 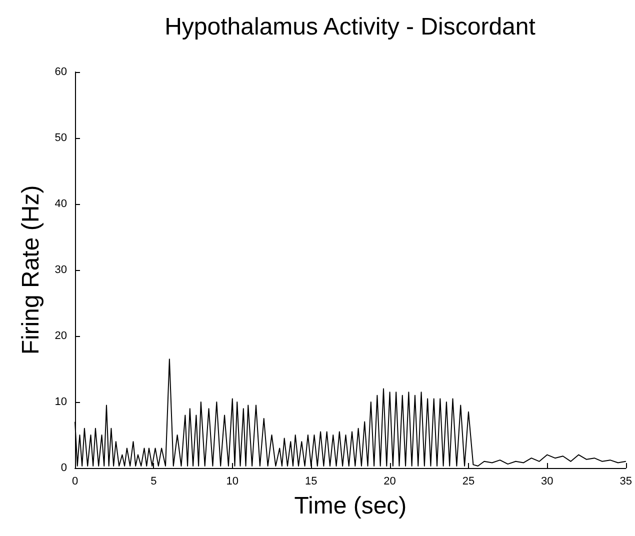 What do you see at coordinates (547, 482) in the screenshot?
I see `x-tick-label: 30` at bounding box center [547, 482].